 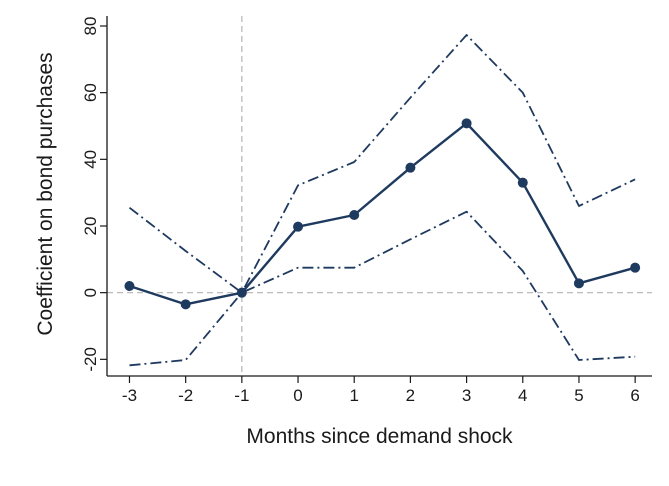 What do you see at coordinates (94, 194) in the screenshot?
I see `y-axis-ticks: -20 0 20 40 60 80` at bounding box center [94, 194].